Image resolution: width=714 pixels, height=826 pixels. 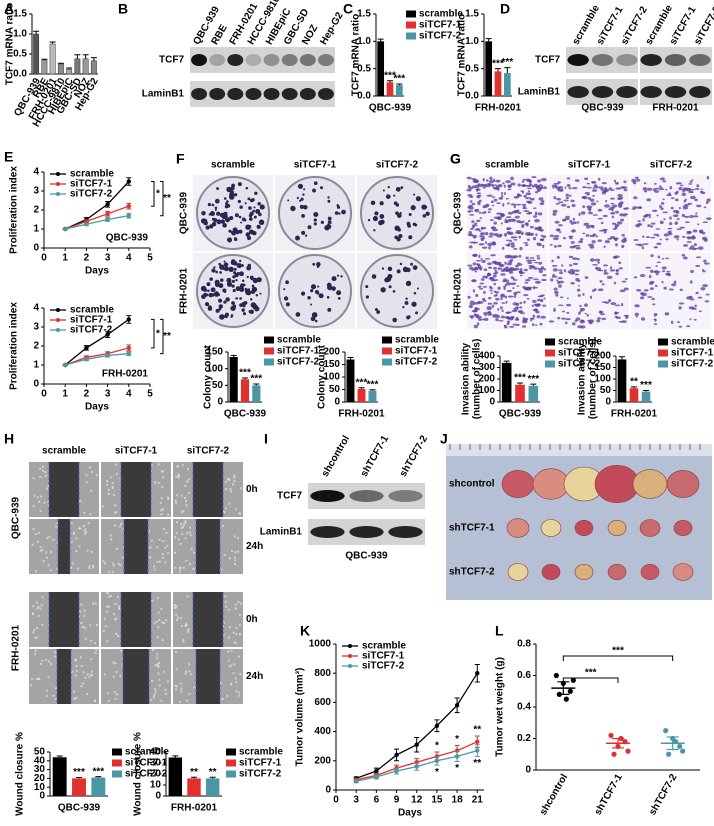 What do you see at coordinates (524, 738) in the screenshot?
I see `y-tick-label: 0.2` at bounding box center [524, 738].